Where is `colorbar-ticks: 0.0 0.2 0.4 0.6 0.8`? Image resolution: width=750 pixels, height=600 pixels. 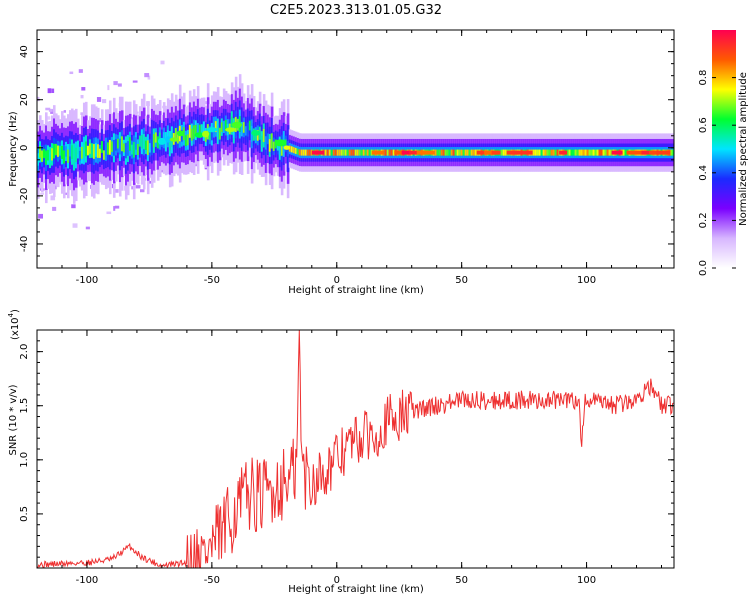
colorbar-ticks: 0.0 0.2 0.4 0.6 0.8 is located at coordinates (717, 173).